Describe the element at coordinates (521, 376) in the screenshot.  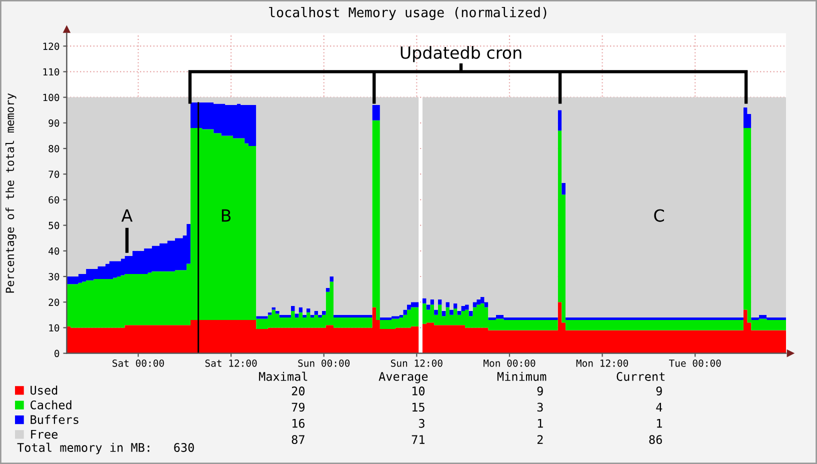
I see `text: Minimum` at that location.